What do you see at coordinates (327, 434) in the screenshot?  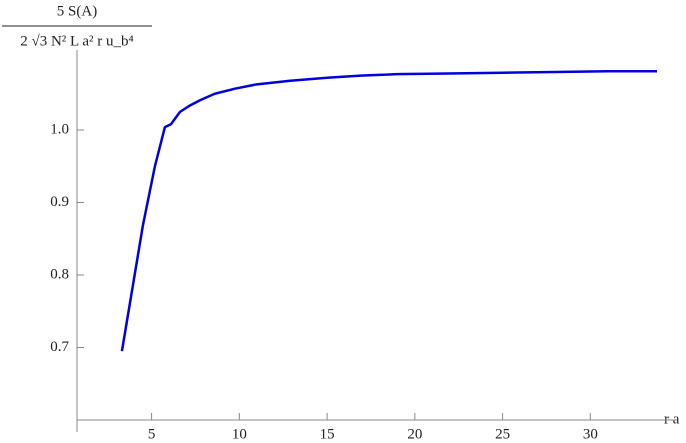 I see `x-tick-label: 15` at bounding box center [327, 434].